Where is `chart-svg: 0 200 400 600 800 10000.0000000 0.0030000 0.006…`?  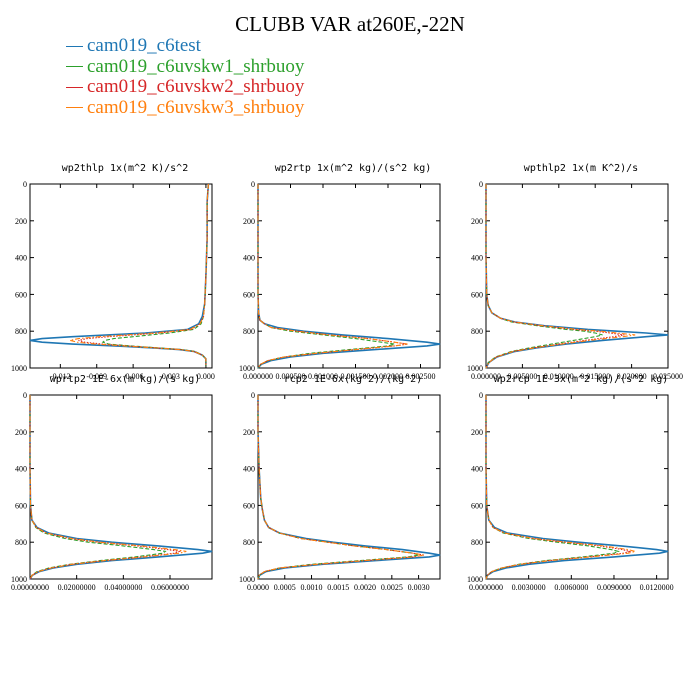 chart-svg: 0 200 400 600 800 10000.0000000 0.0030000 0.006… is located at coordinates (570, 491).